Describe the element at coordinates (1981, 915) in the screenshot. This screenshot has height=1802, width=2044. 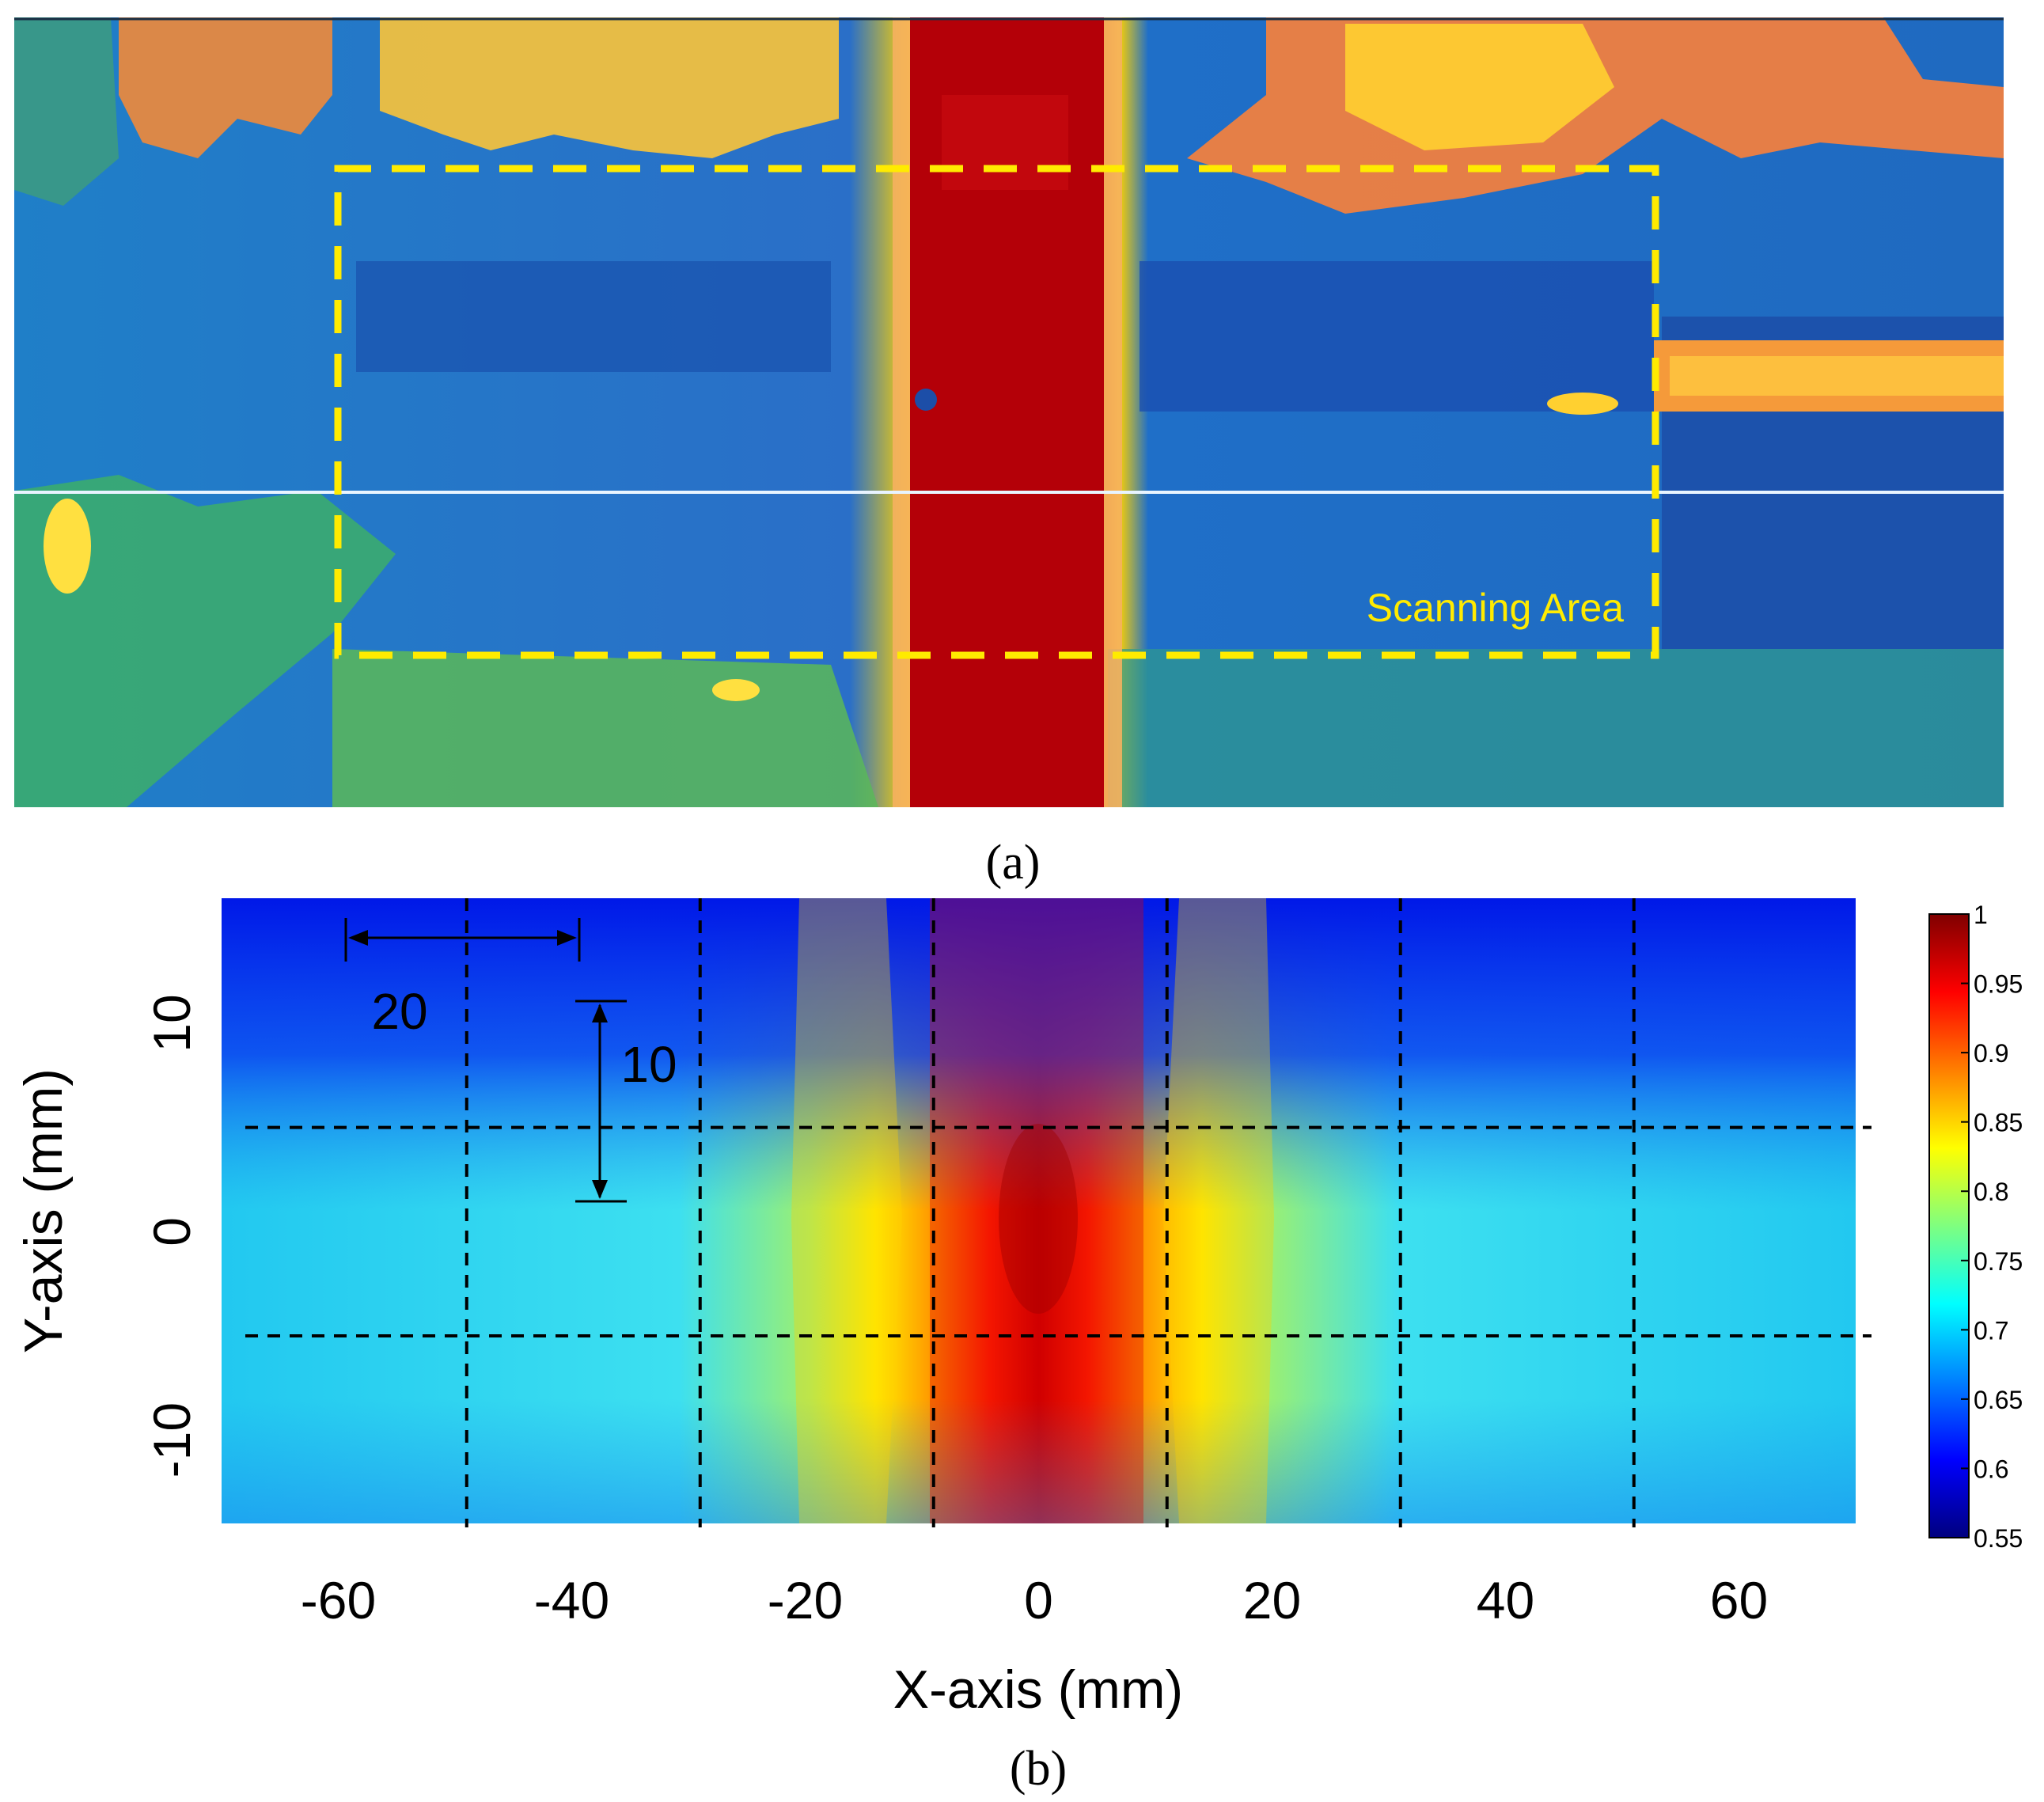
I see `colorbar-tick-label: 1` at that location.